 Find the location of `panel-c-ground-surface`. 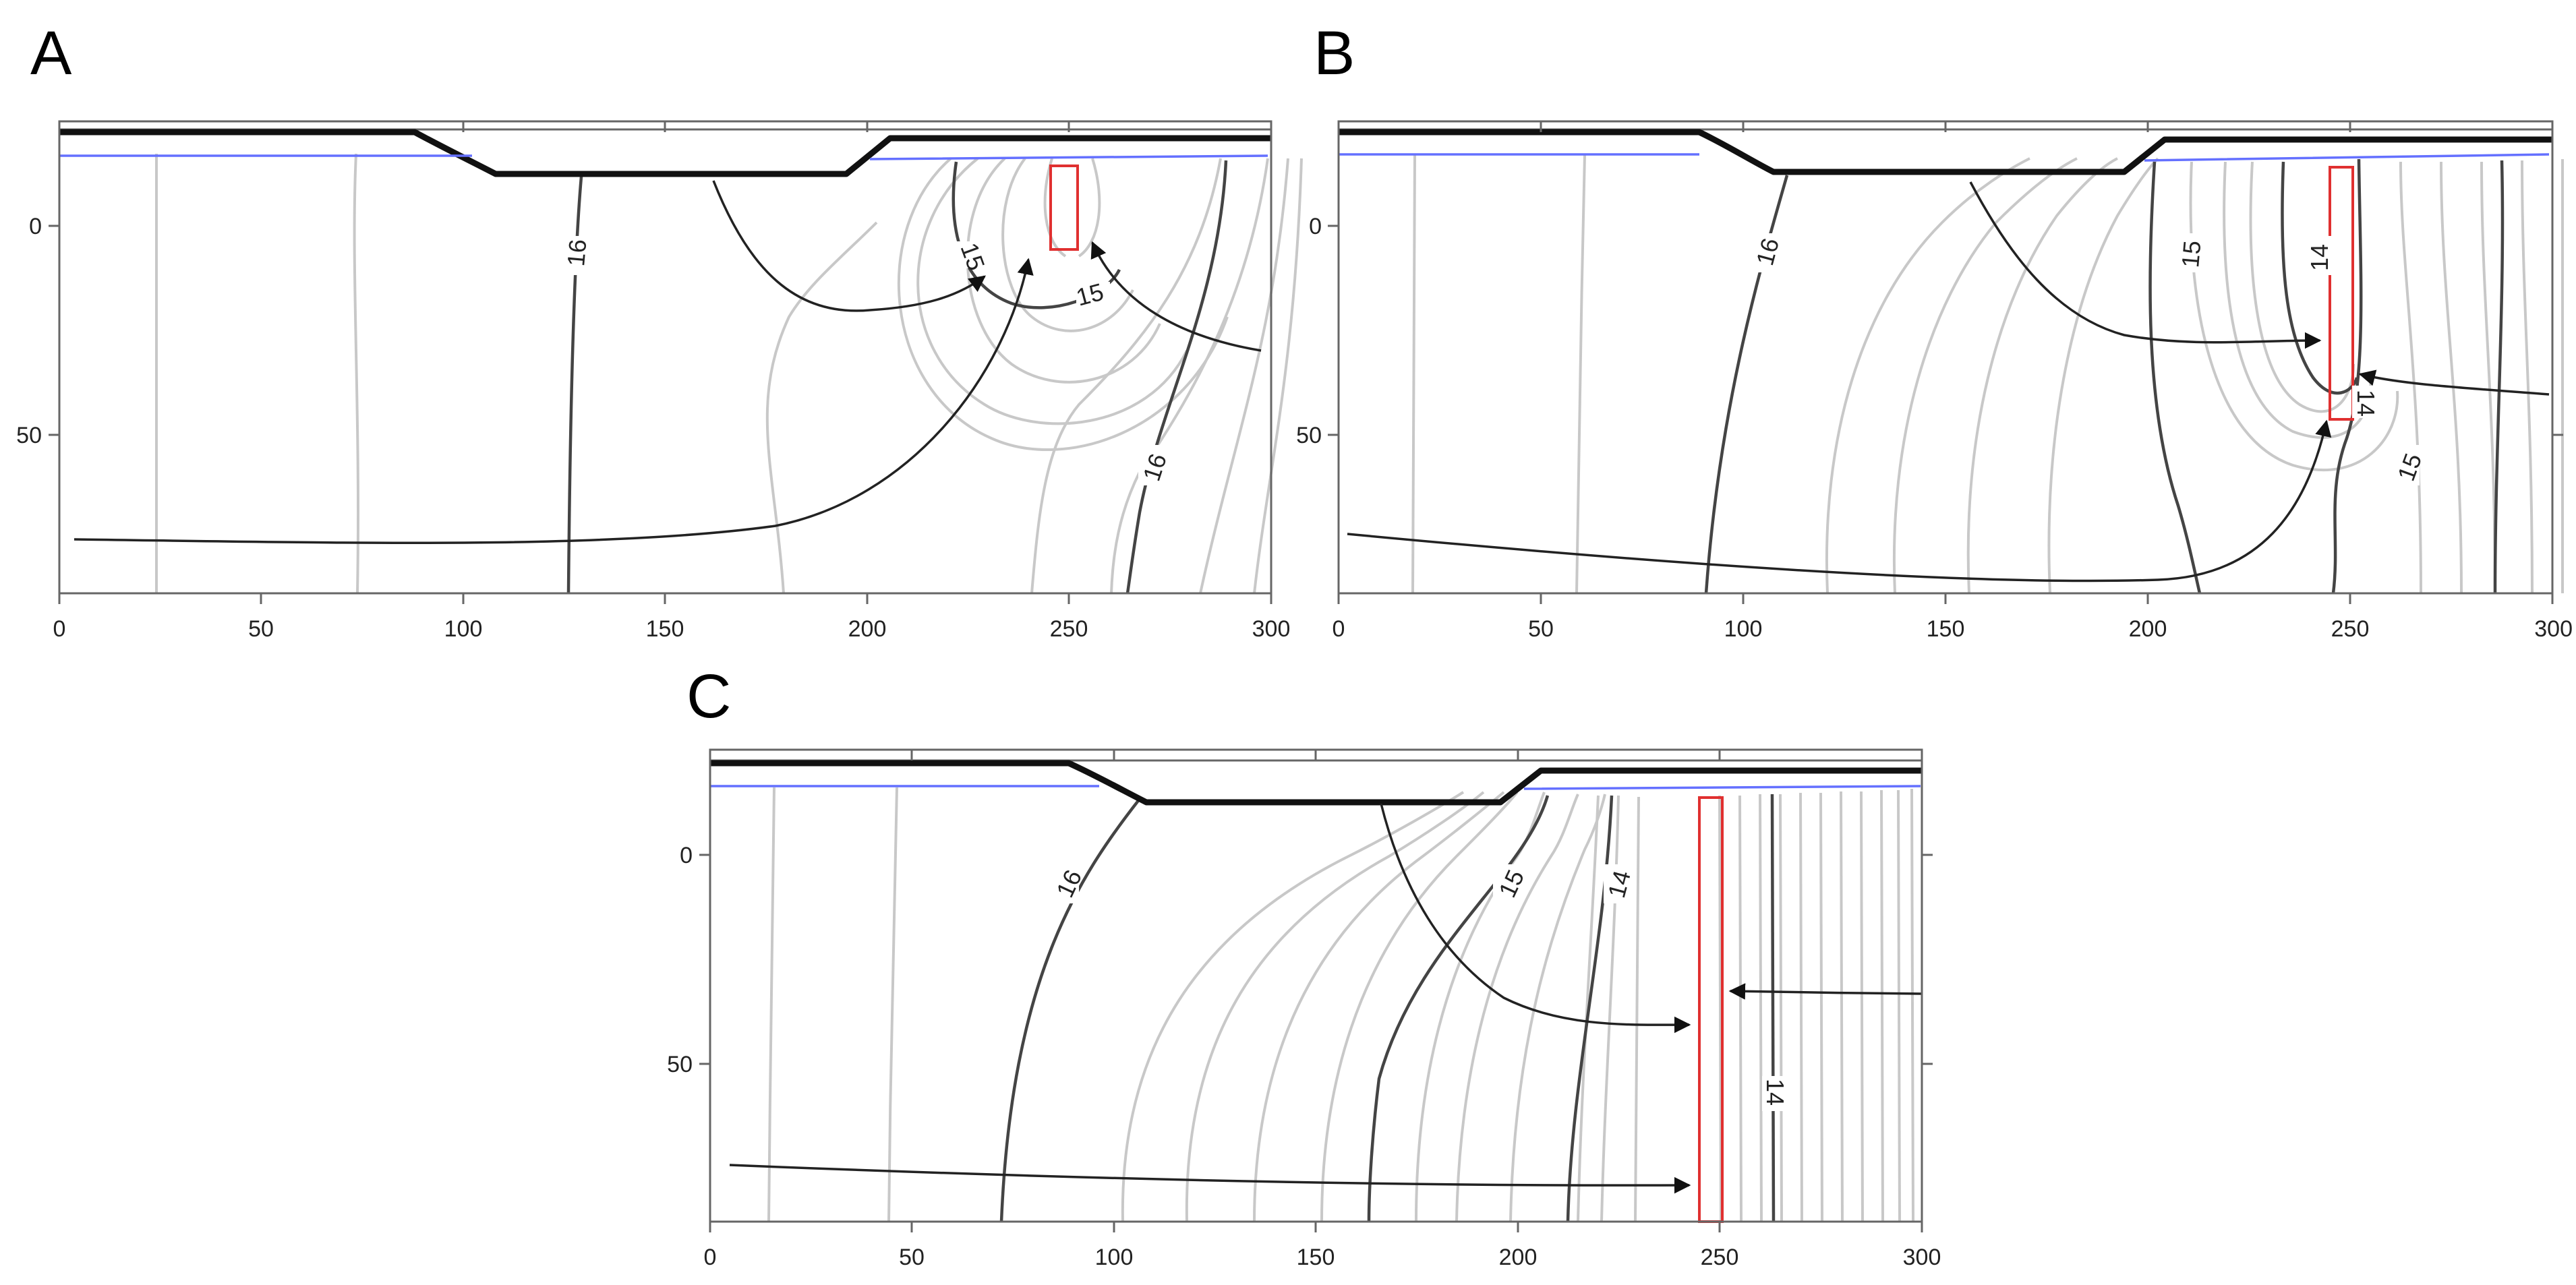

panel-c-ground-surface is located at coordinates (1316, 783).